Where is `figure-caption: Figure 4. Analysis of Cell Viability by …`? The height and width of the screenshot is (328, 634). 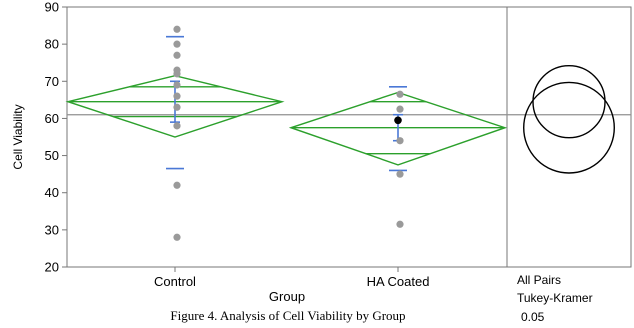
figure-caption: Figure 4. Analysis of Cell Viability by … is located at coordinates (287, 315).